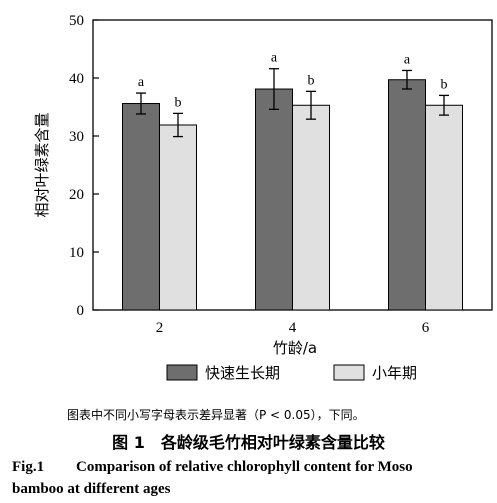 This screenshot has height=503, width=497. Describe the element at coordinates (81, 311) in the screenshot. I see `y-tick-label: 0` at that location.